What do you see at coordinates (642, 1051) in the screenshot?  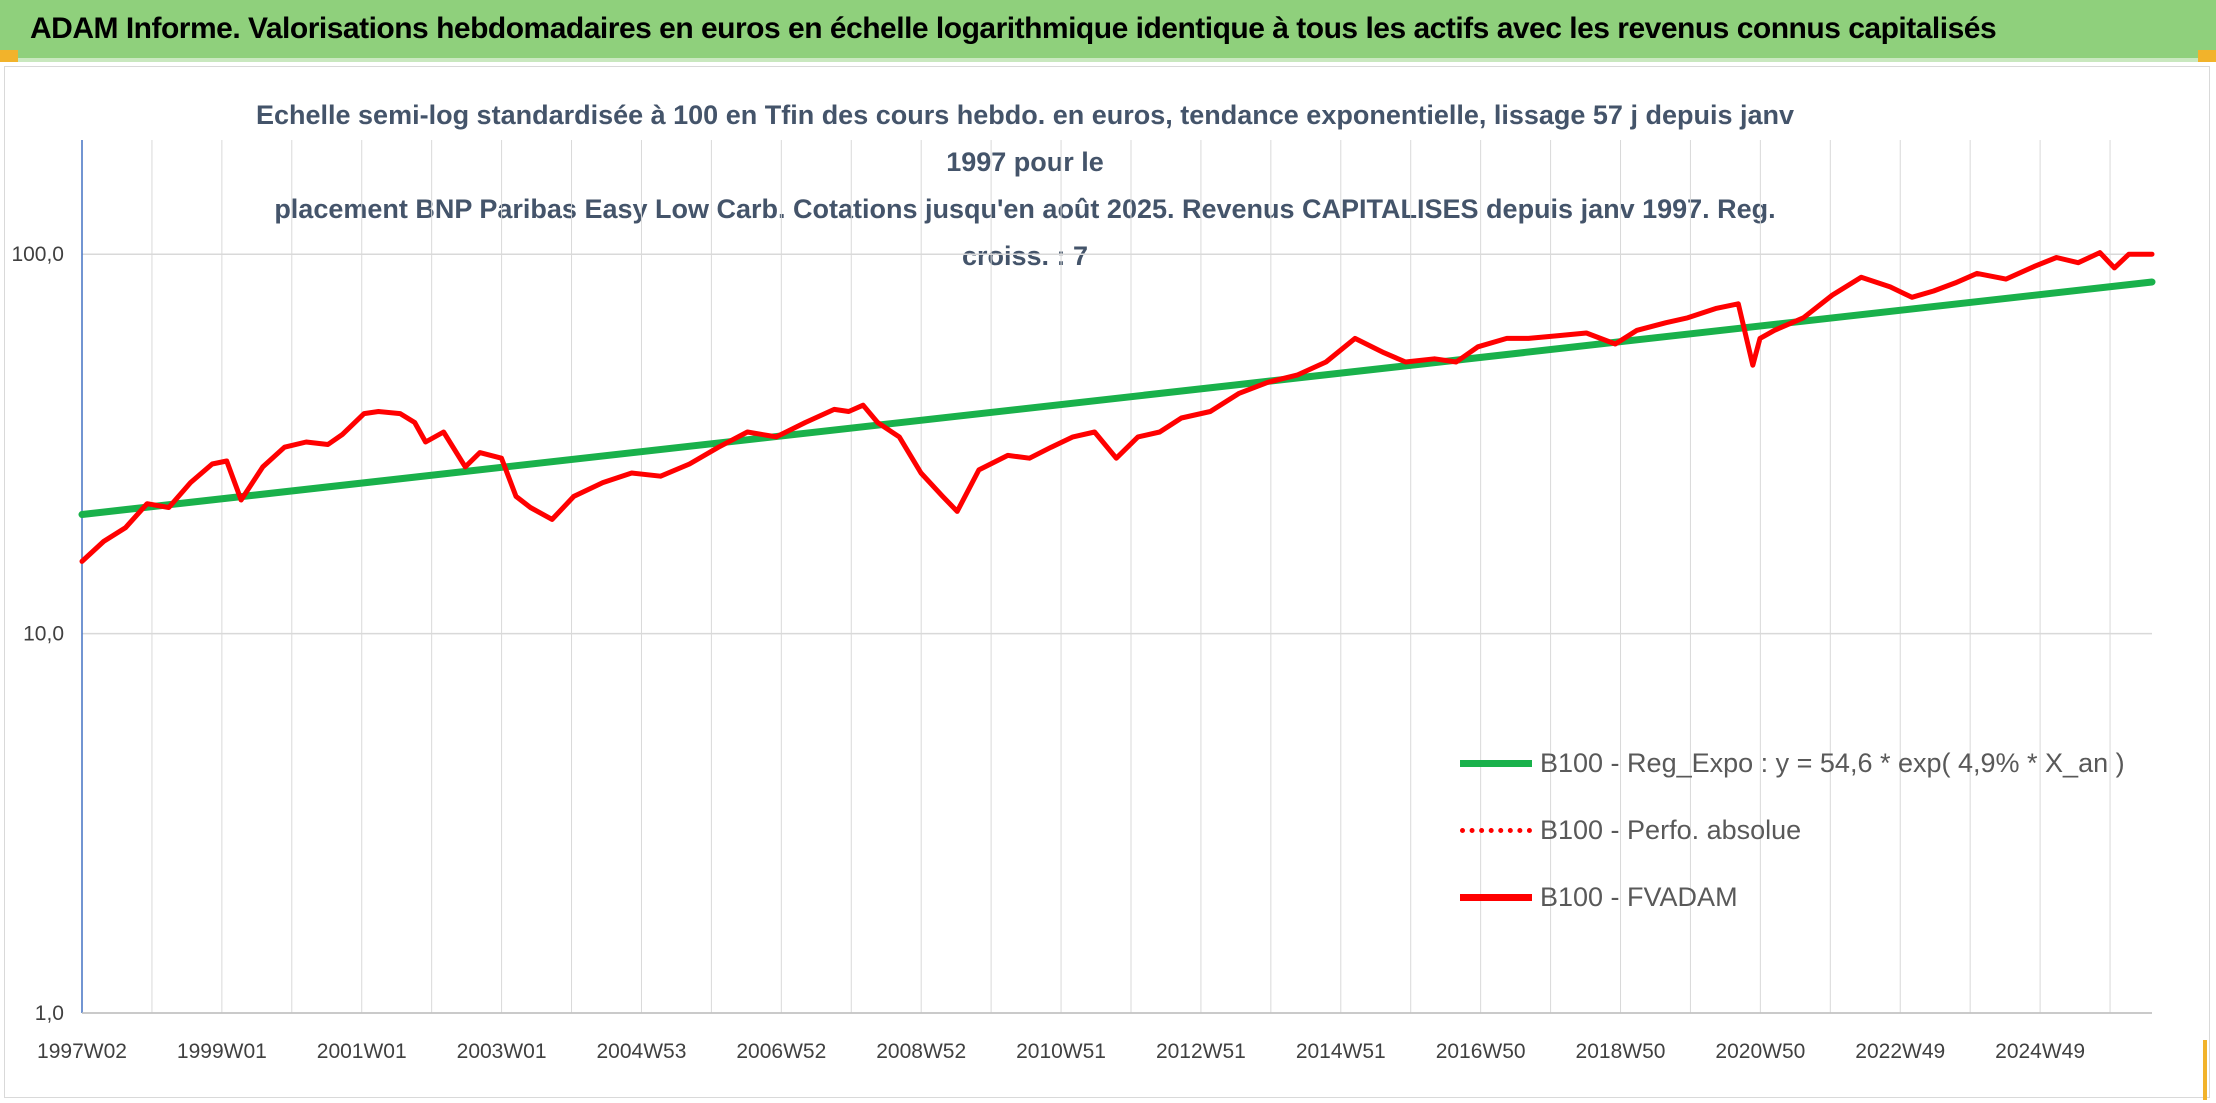 I see `x-tick-label: 2004W53` at bounding box center [642, 1051].